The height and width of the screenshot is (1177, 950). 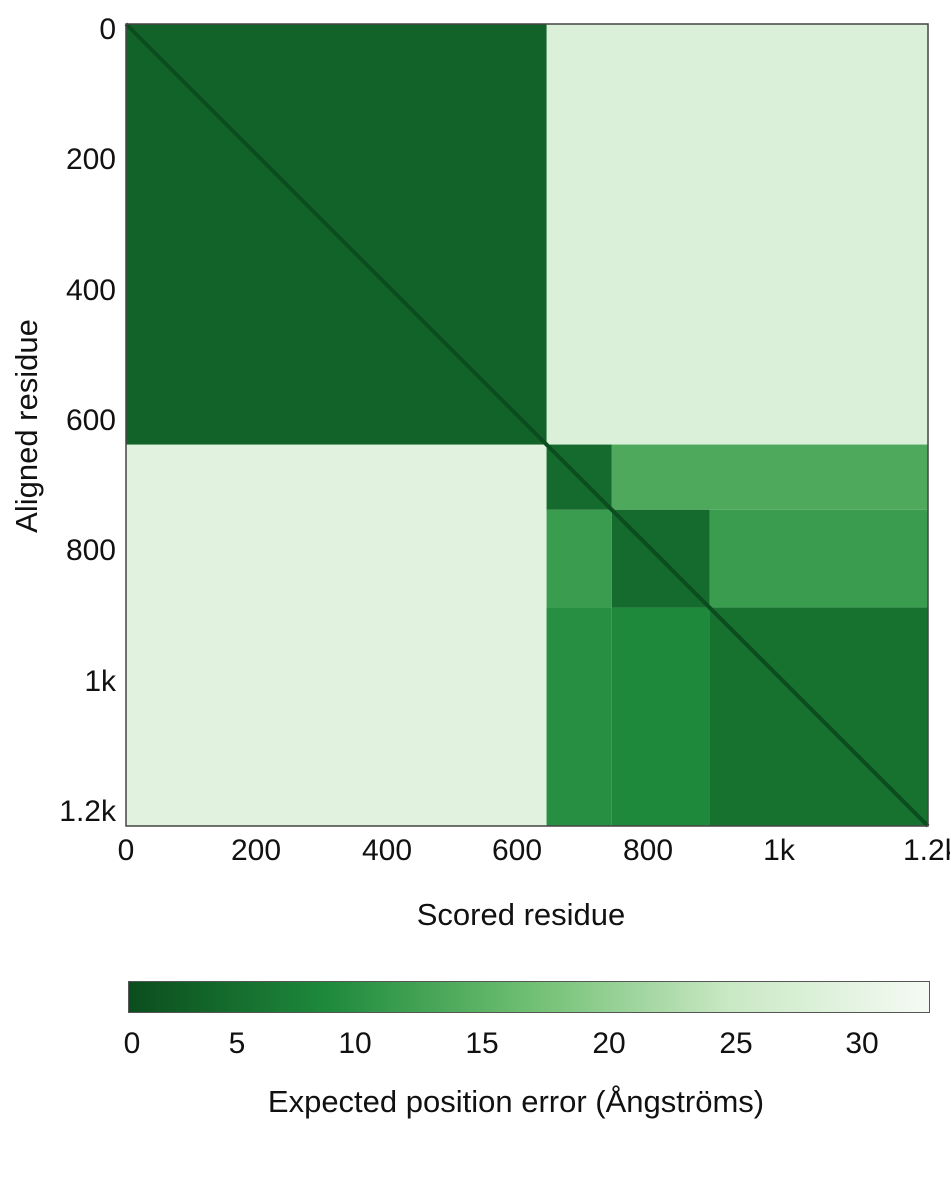 I want to click on colorbar-tick-label: 20, so click(x=609, y=1043).